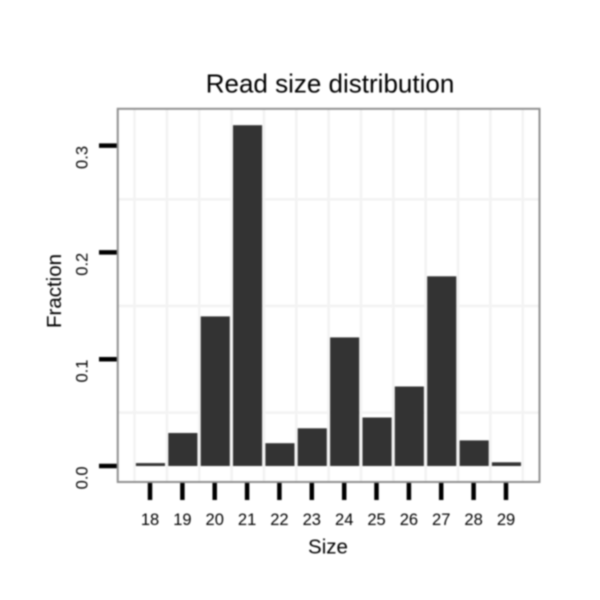 The width and height of the screenshot is (600, 600). Describe the element at coordinates (473, 520) in the screenshot. I see `svg-text: 28` at that location.